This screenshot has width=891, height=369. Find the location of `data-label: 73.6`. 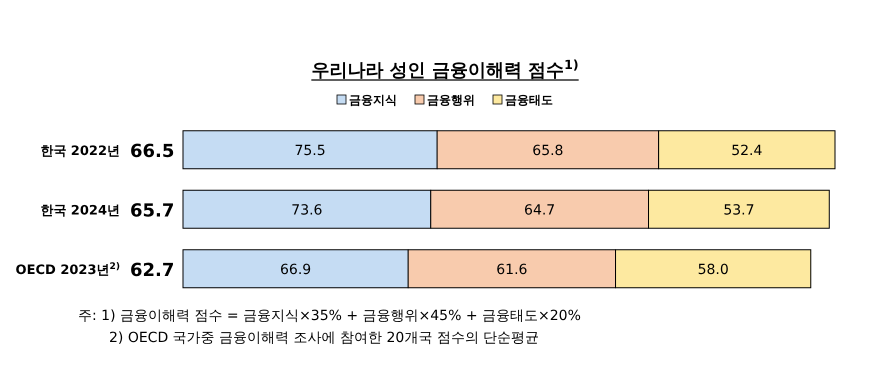

data-label: 73.6 is located at coordinates (307, 210).